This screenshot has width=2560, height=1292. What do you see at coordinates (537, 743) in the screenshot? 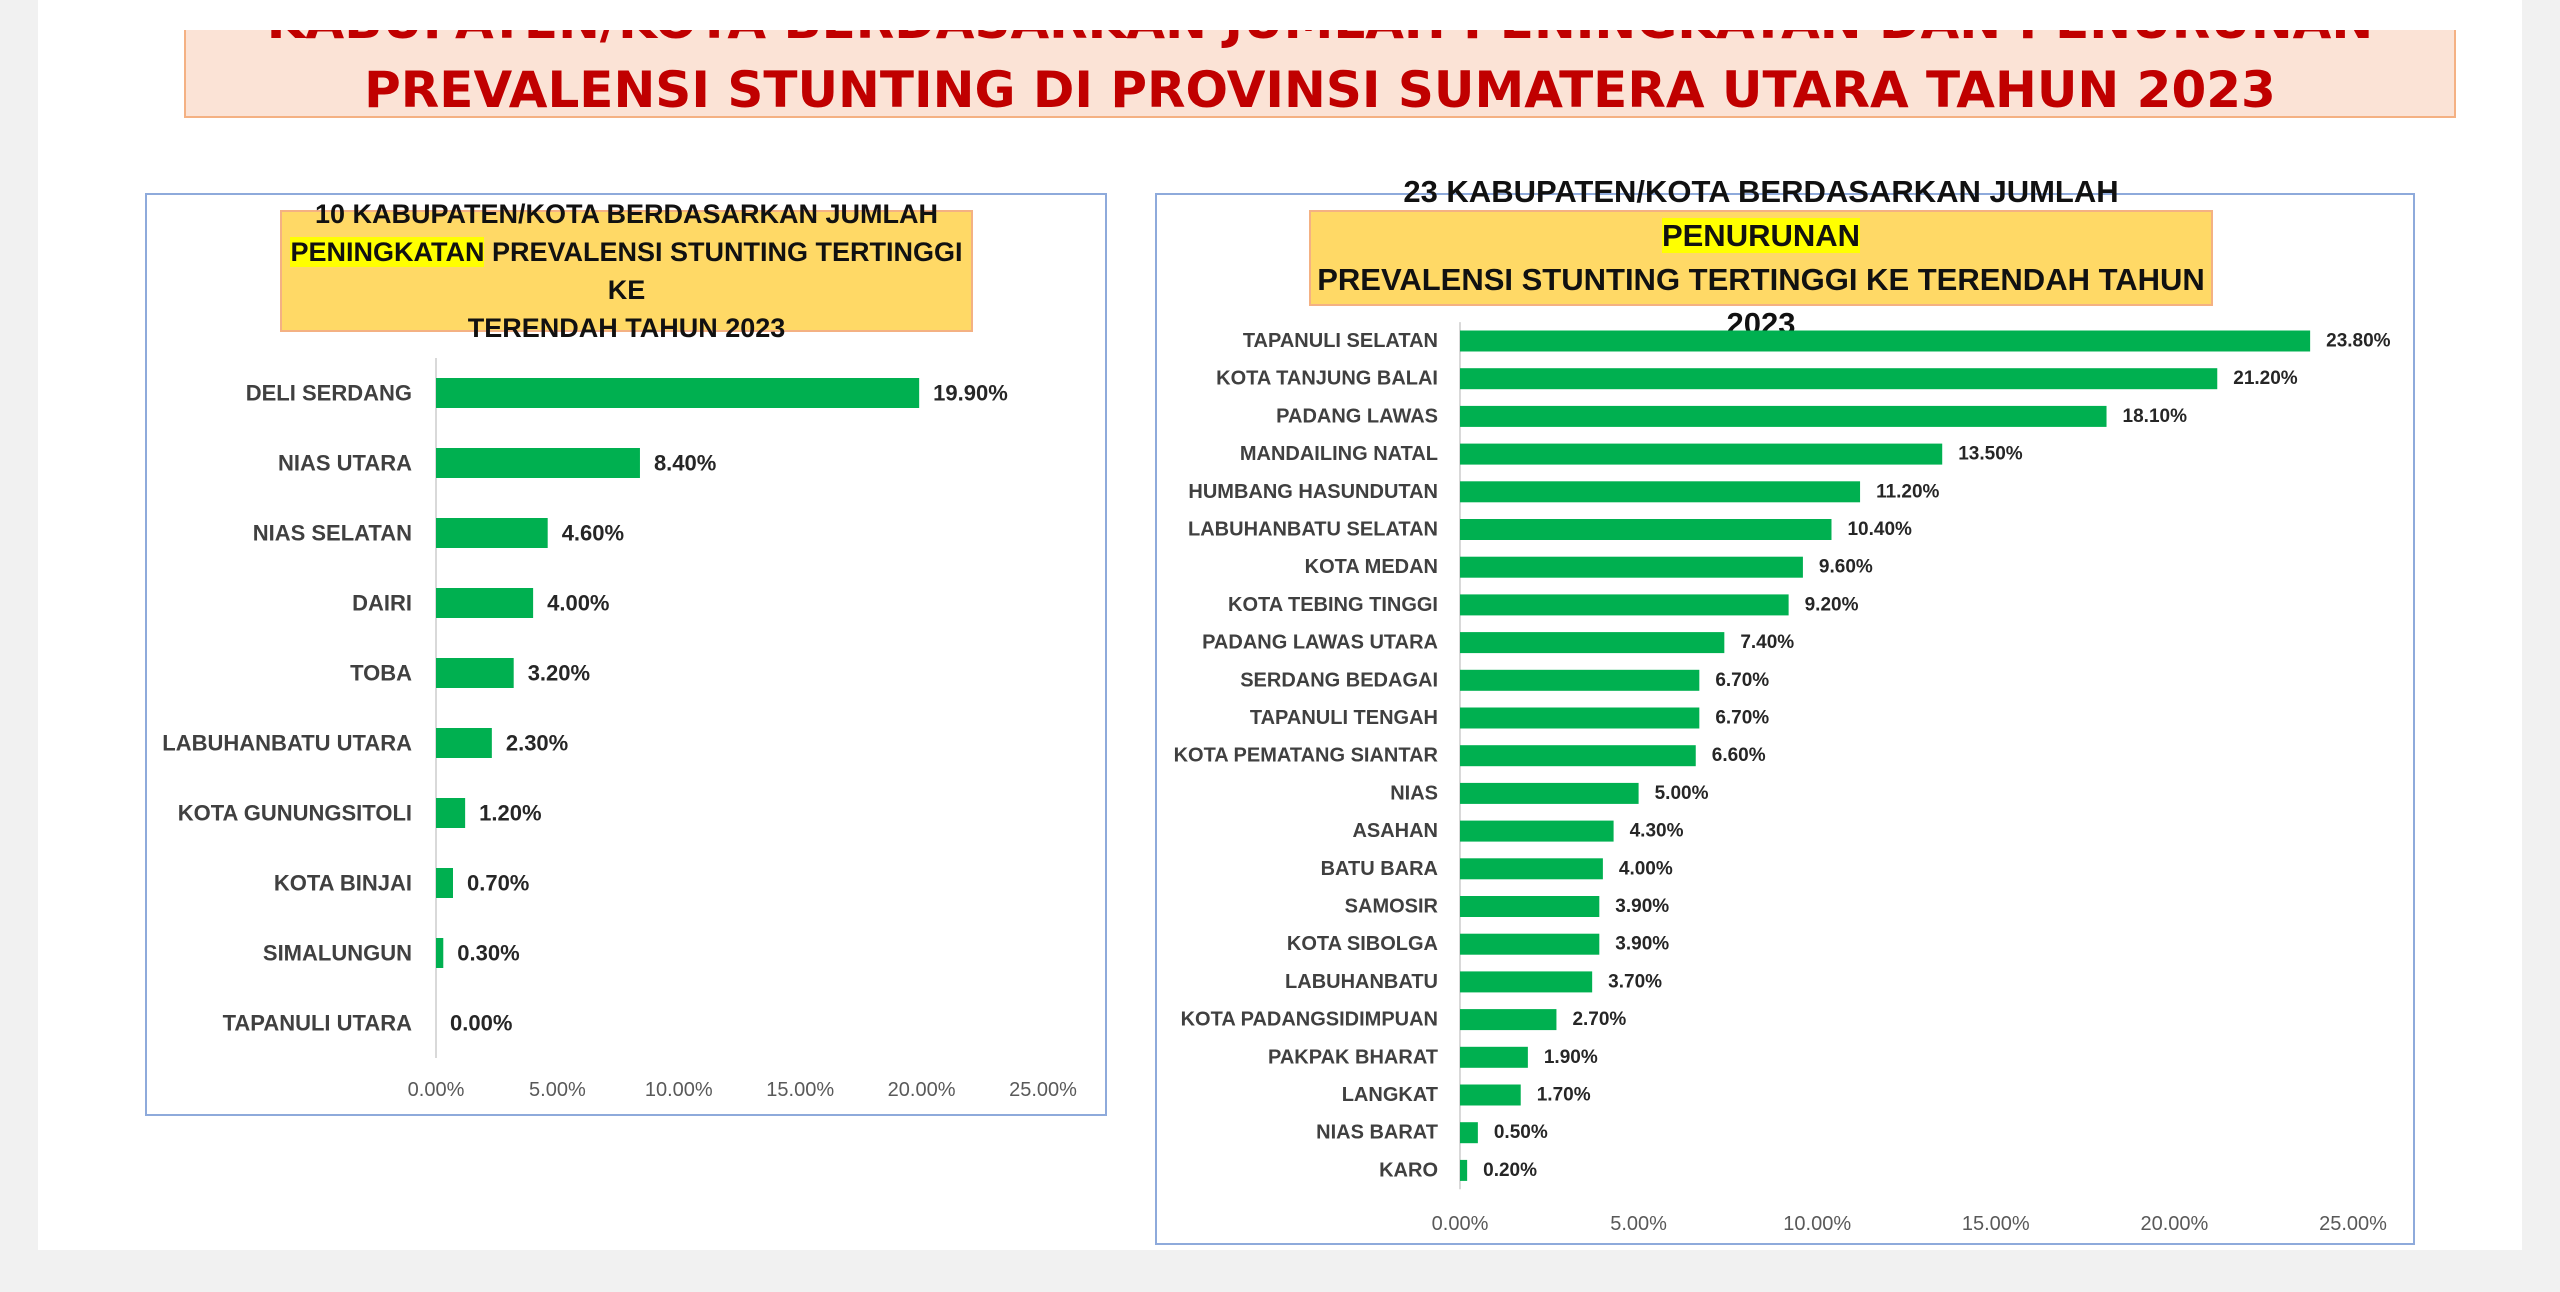
I see `increase-data-label: 2.30%` at bounding box center [537, 743].